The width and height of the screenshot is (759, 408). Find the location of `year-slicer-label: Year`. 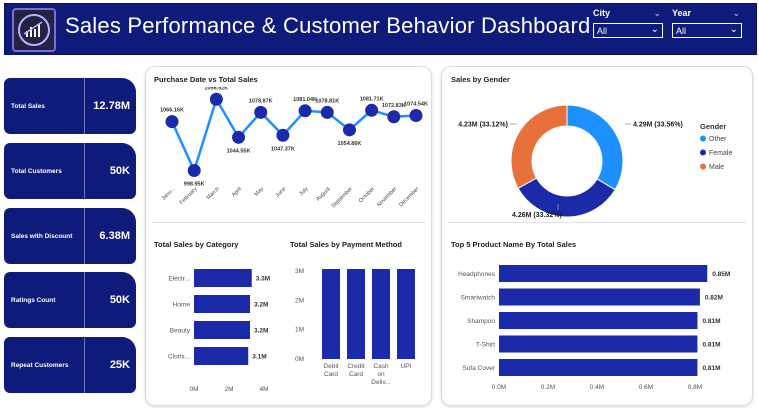

year-slicer-label: Year is located at coordinates (682, 13).